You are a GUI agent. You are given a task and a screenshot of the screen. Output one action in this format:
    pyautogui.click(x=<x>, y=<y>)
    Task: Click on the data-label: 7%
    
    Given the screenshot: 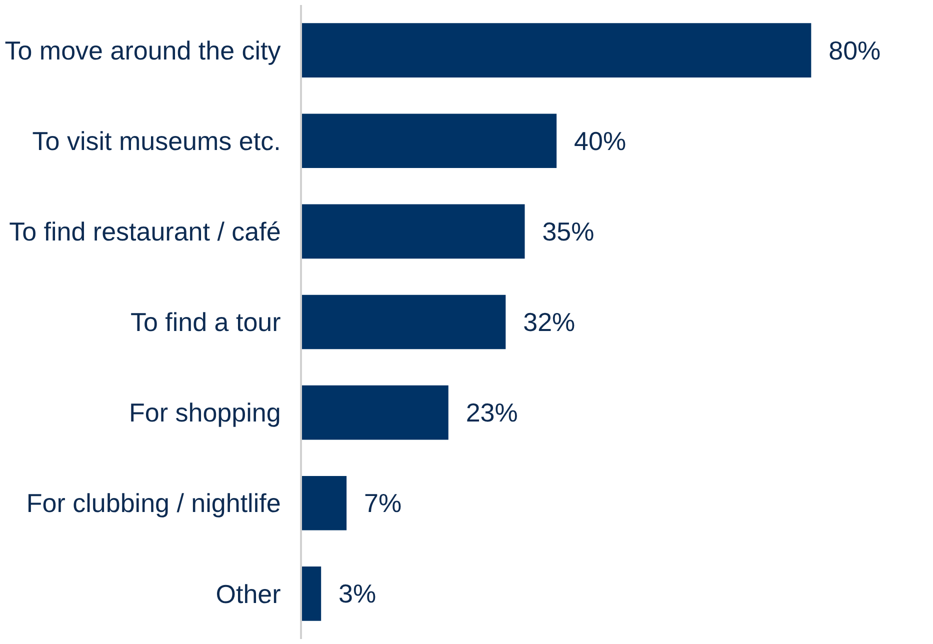 What is the action you would take?
    pyautogui.click(x=376, y=503)
    